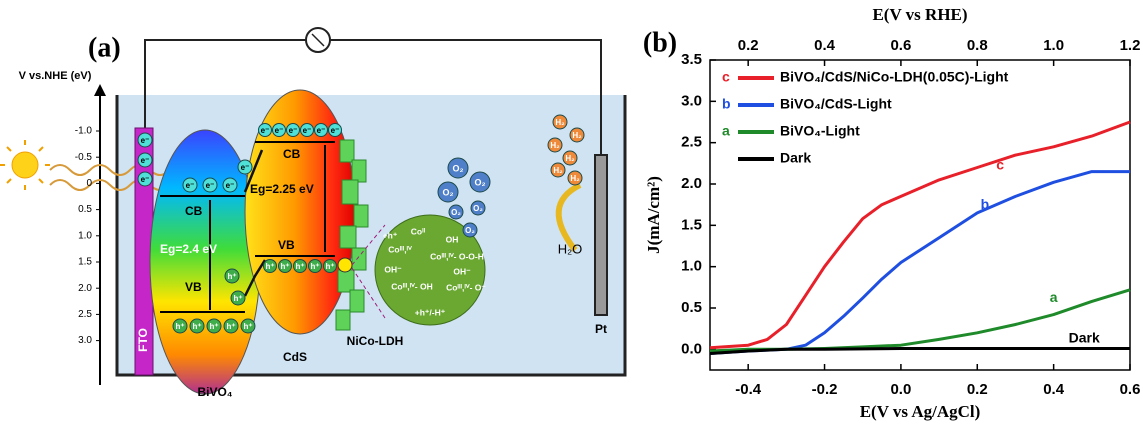 This screenshot has width=1143, height=425. What do you see at coordinates (25, 165) in the screenshot?
I see `sun-rays` at bounding box center [25, 165].